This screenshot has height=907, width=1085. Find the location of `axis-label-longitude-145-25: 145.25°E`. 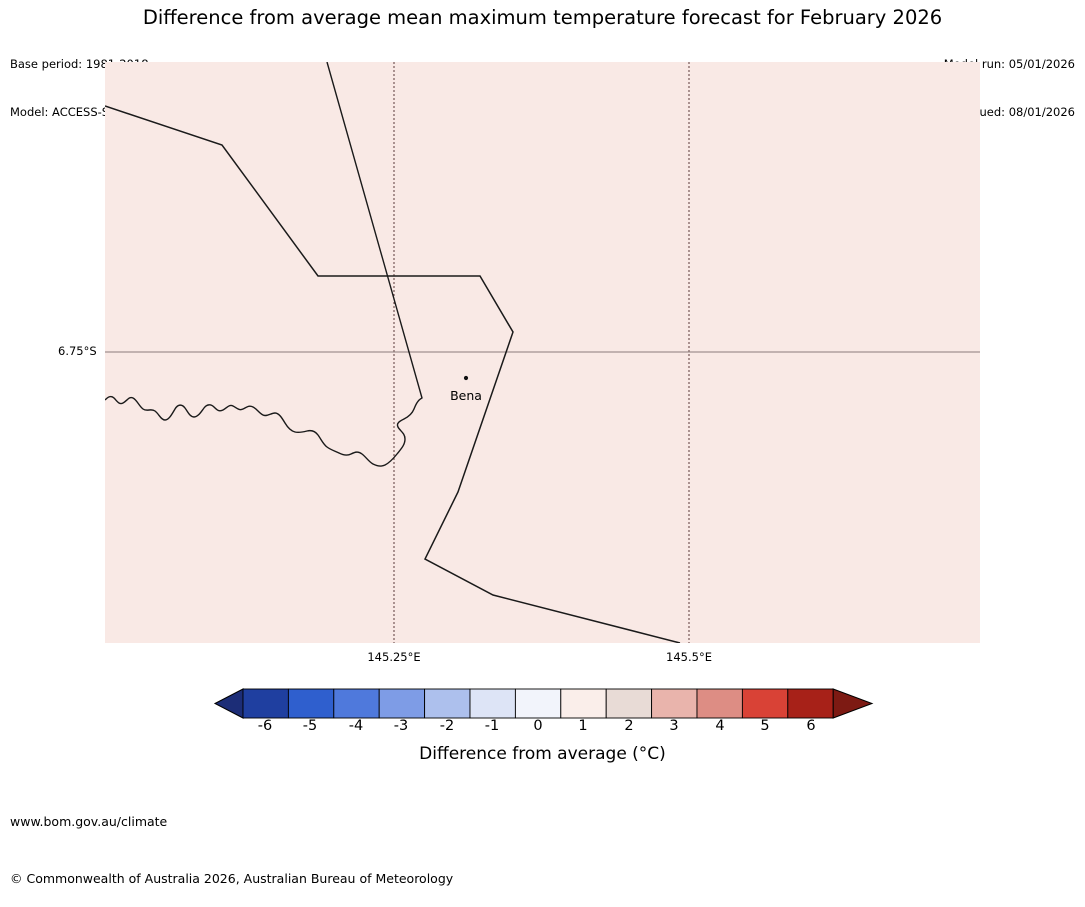

axis-label-longitude-145-25: 145.25°E is located at coordinates (394, 657).